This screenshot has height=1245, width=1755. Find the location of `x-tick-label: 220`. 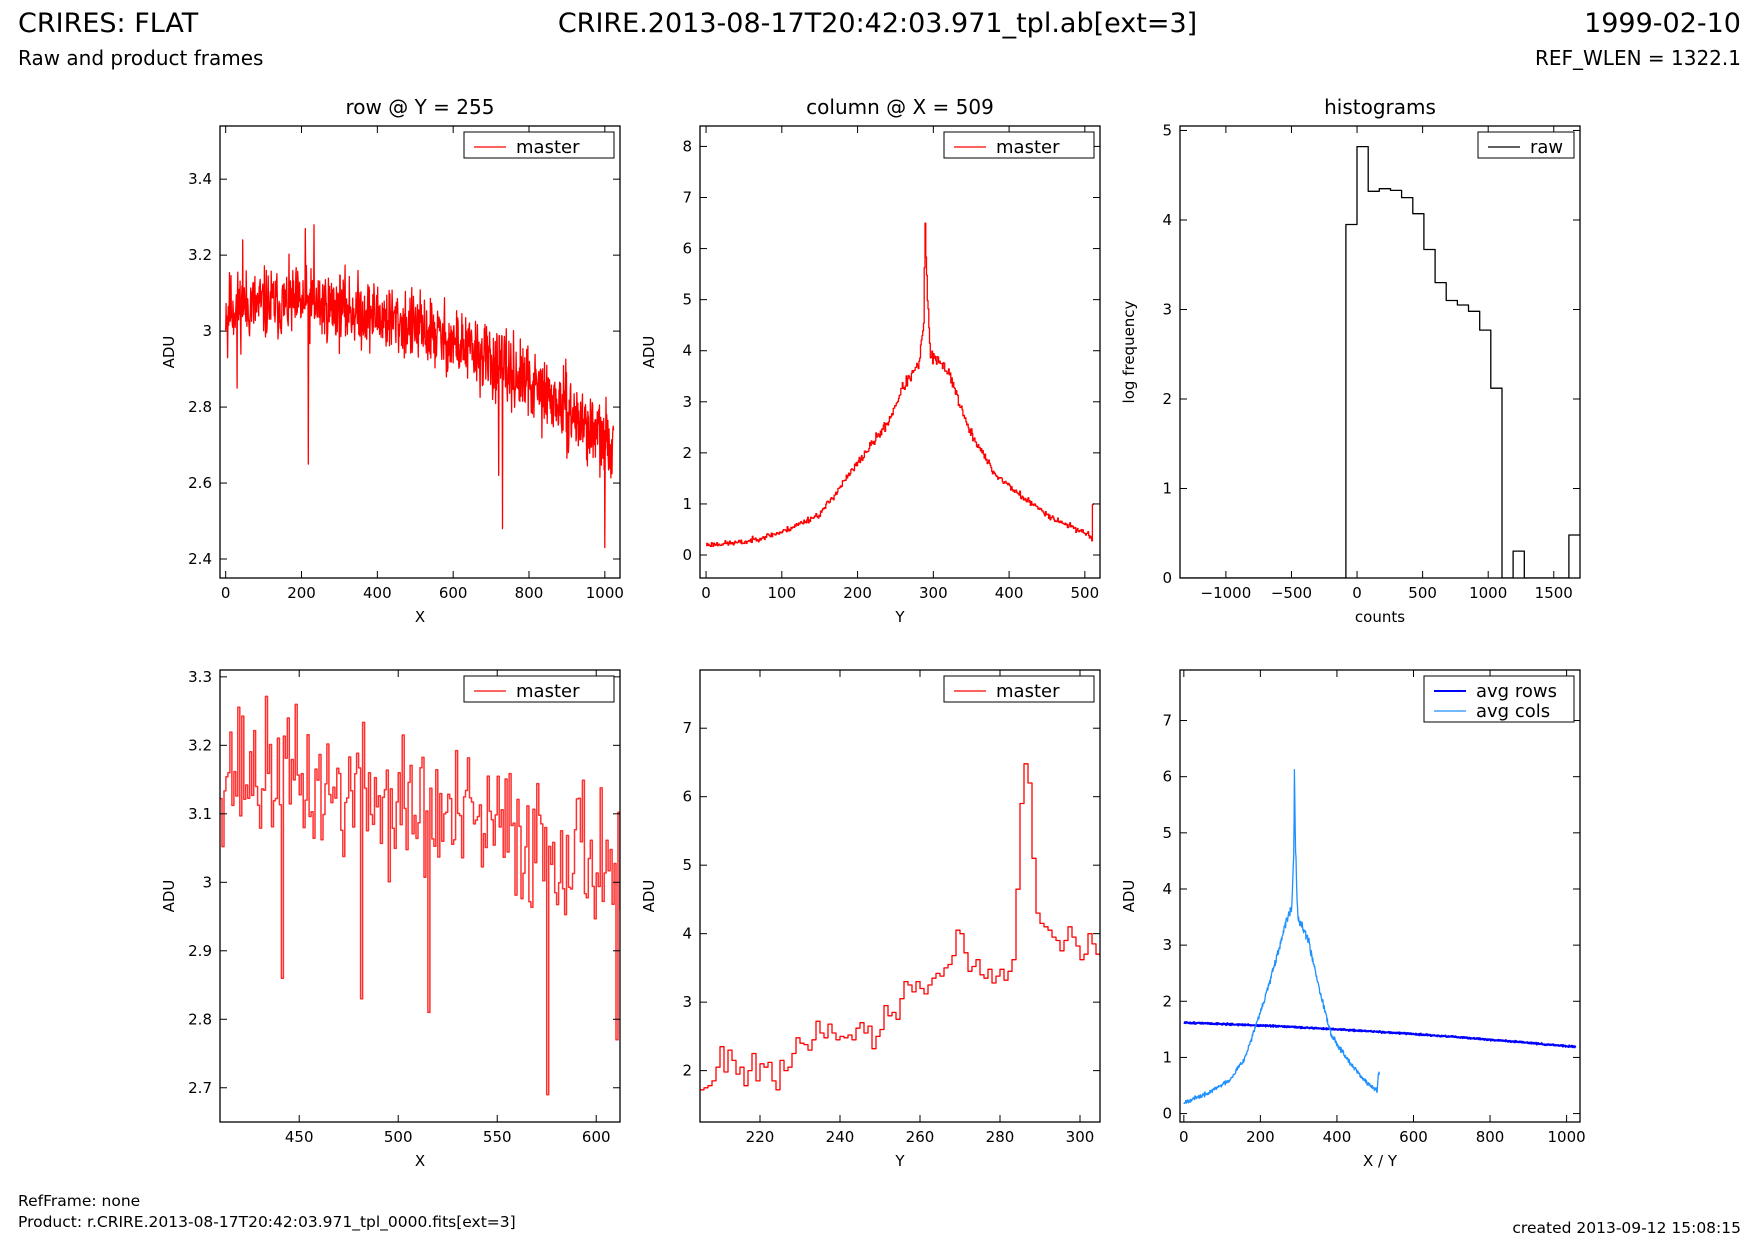

x-tick-label: 220 is located at coordinates (760, 1137).